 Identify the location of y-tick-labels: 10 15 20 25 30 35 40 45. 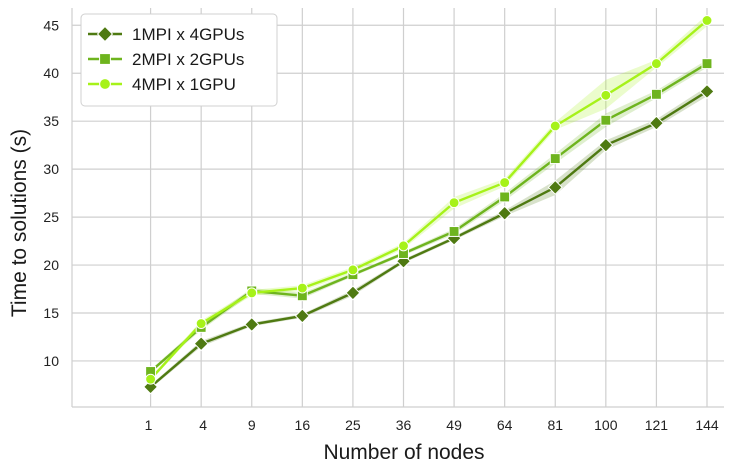
(51, 193).